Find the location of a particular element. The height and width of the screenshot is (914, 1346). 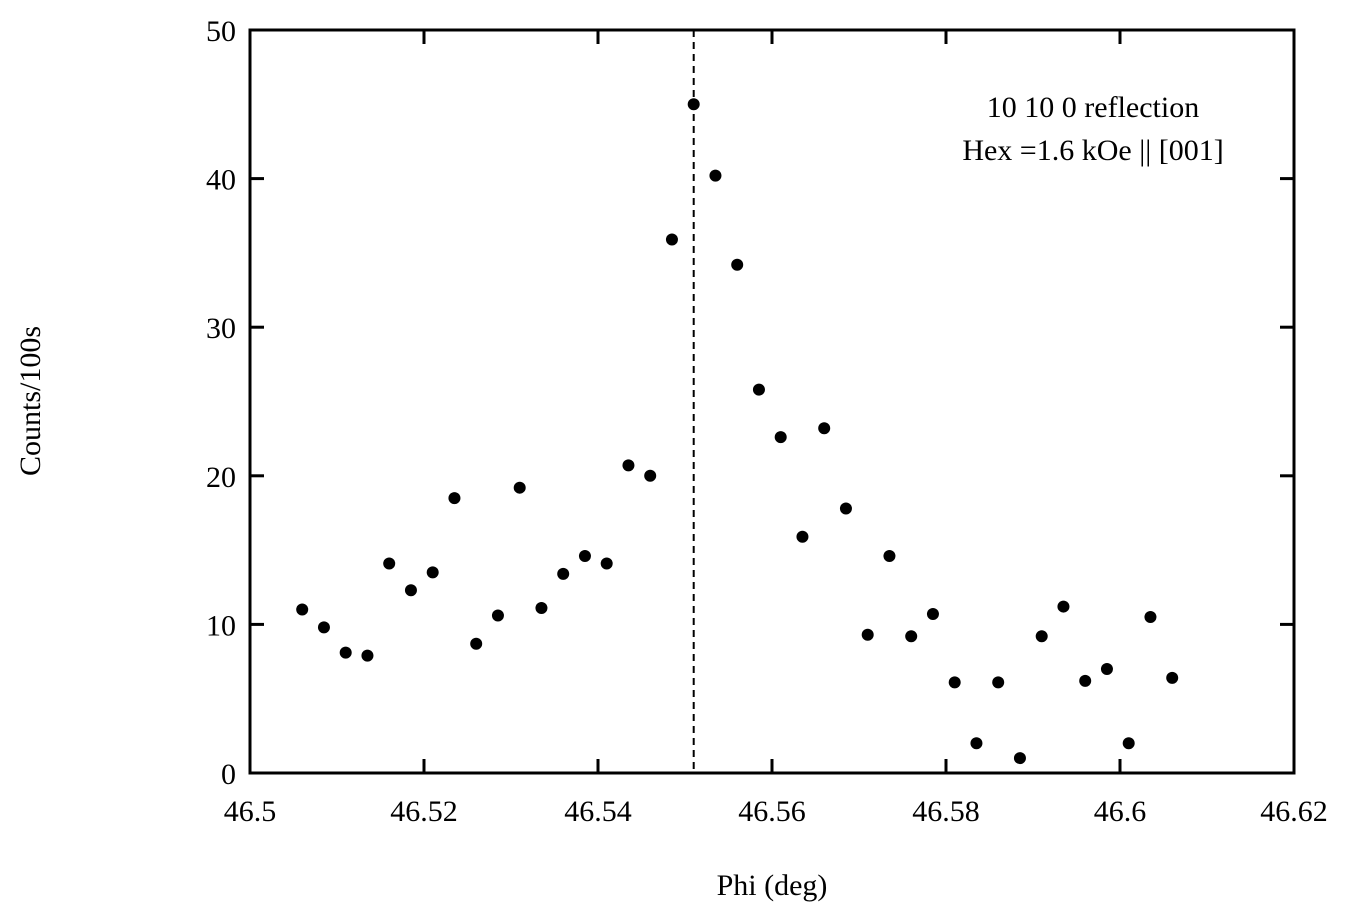

y-tick-label: 20 is located at coordinates (221, 477).